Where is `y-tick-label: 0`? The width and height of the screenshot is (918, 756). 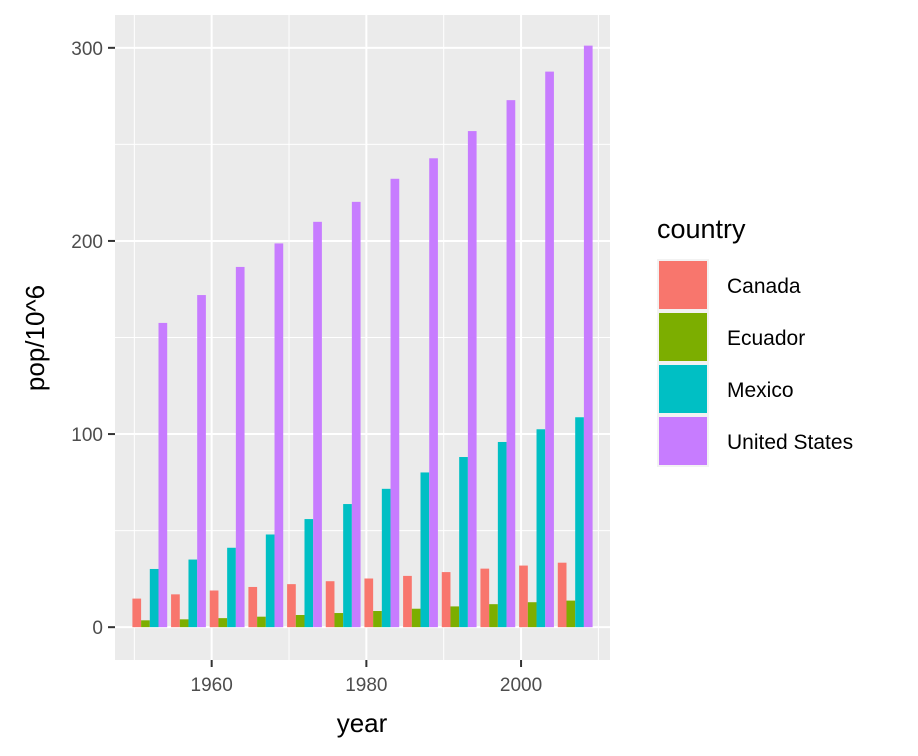
y-tick-label: 0 is located at coordinates (97, 628).